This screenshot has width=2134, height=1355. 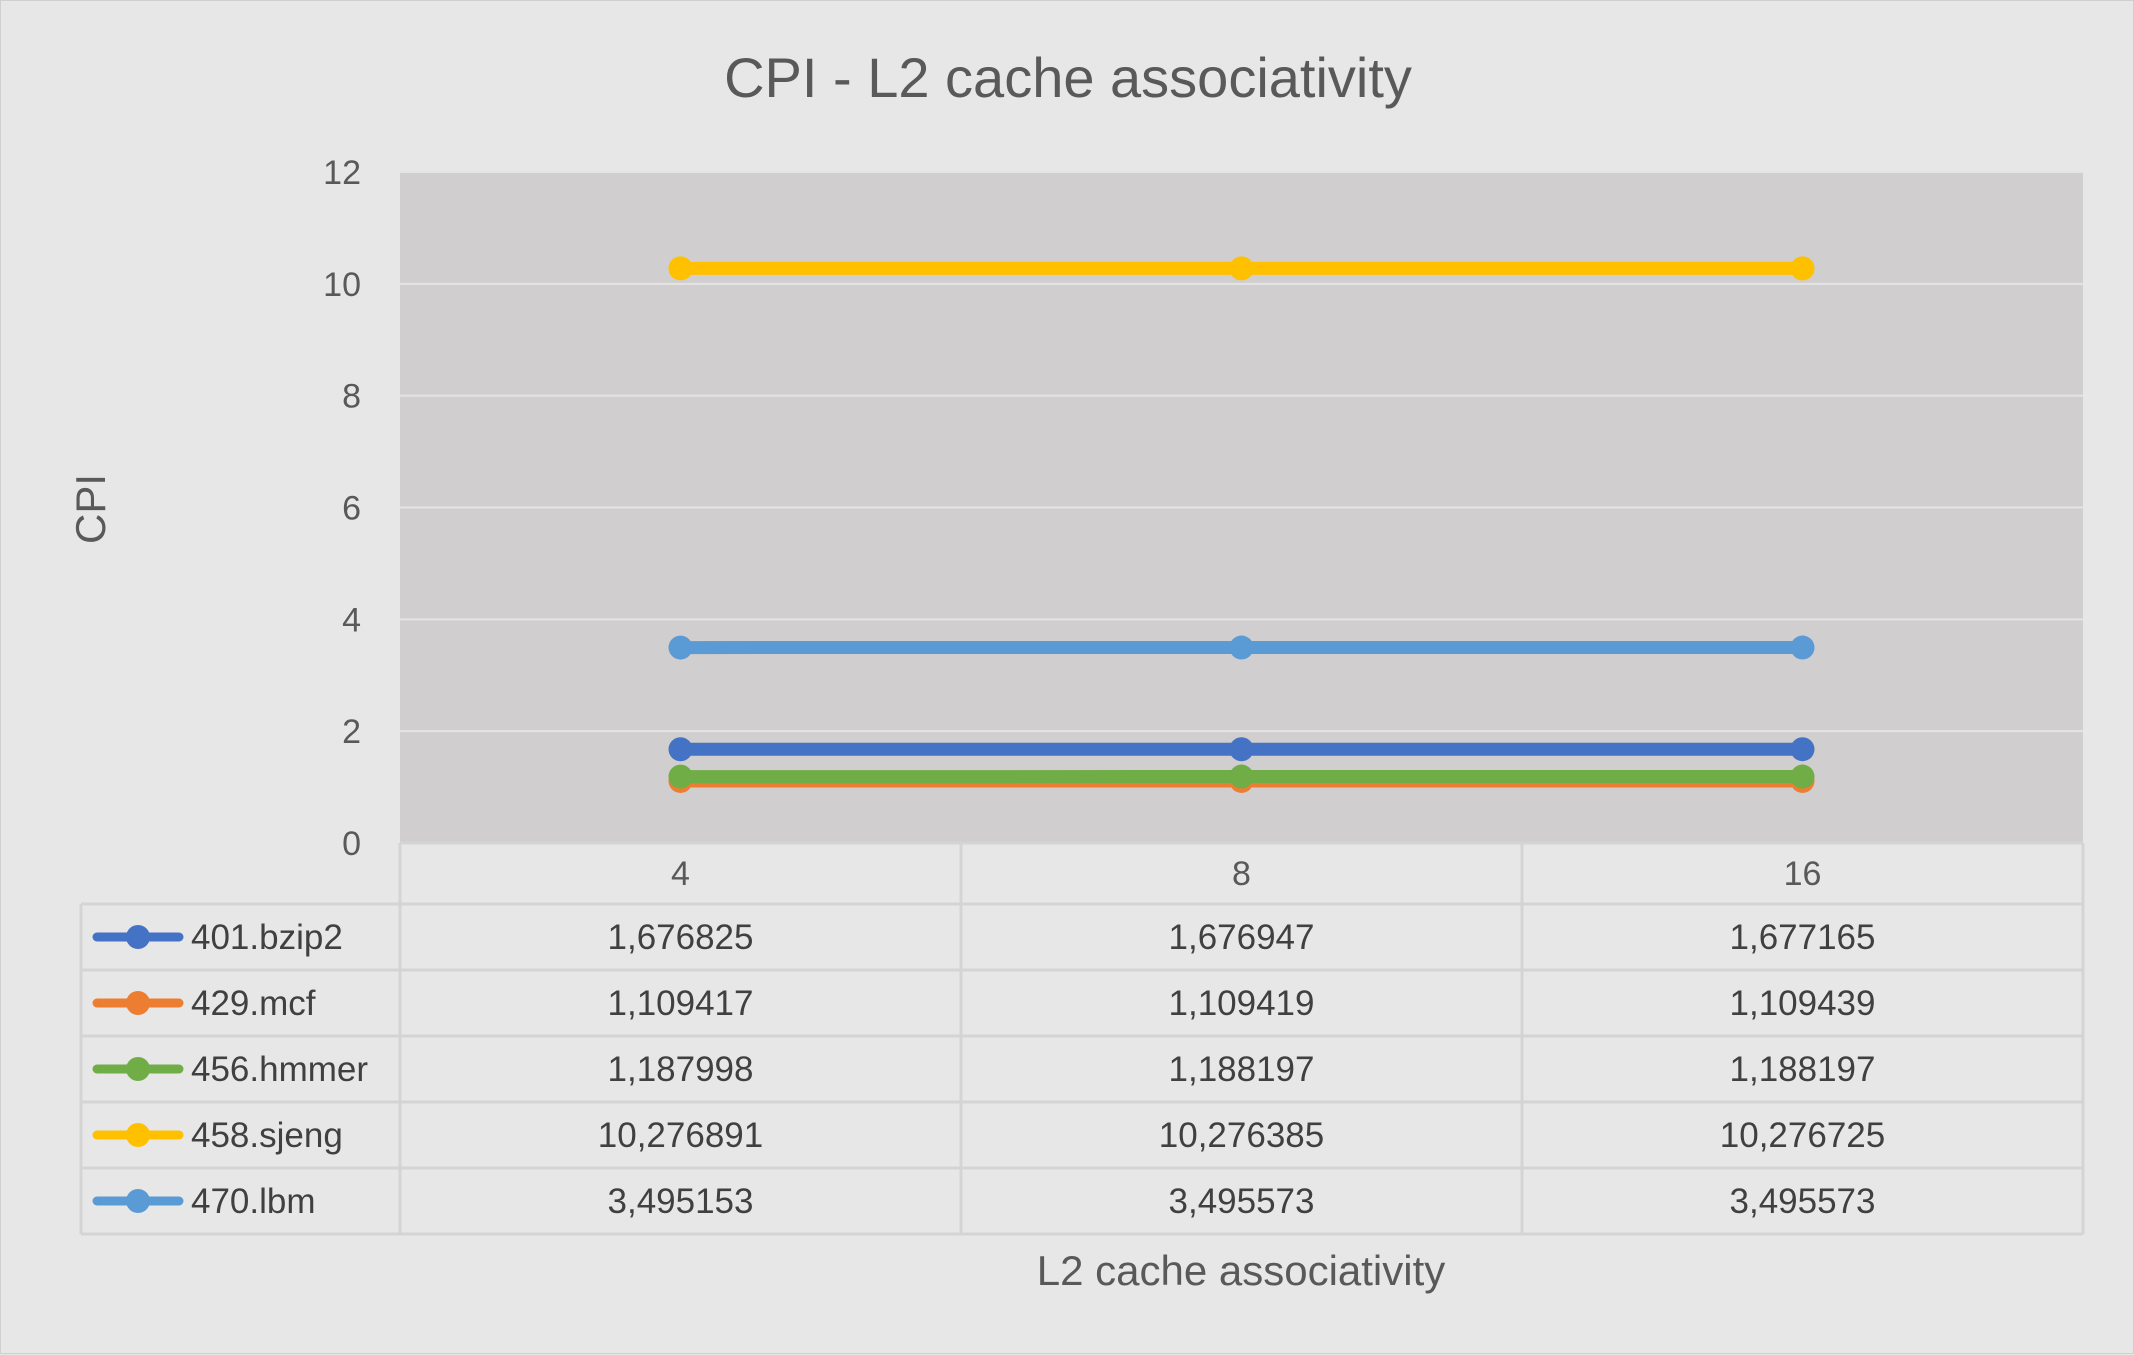 What do you see at coordinates (351, 844) in the screenshot?
I see `y-tick-label: 0` at bounding box center [351, 844].